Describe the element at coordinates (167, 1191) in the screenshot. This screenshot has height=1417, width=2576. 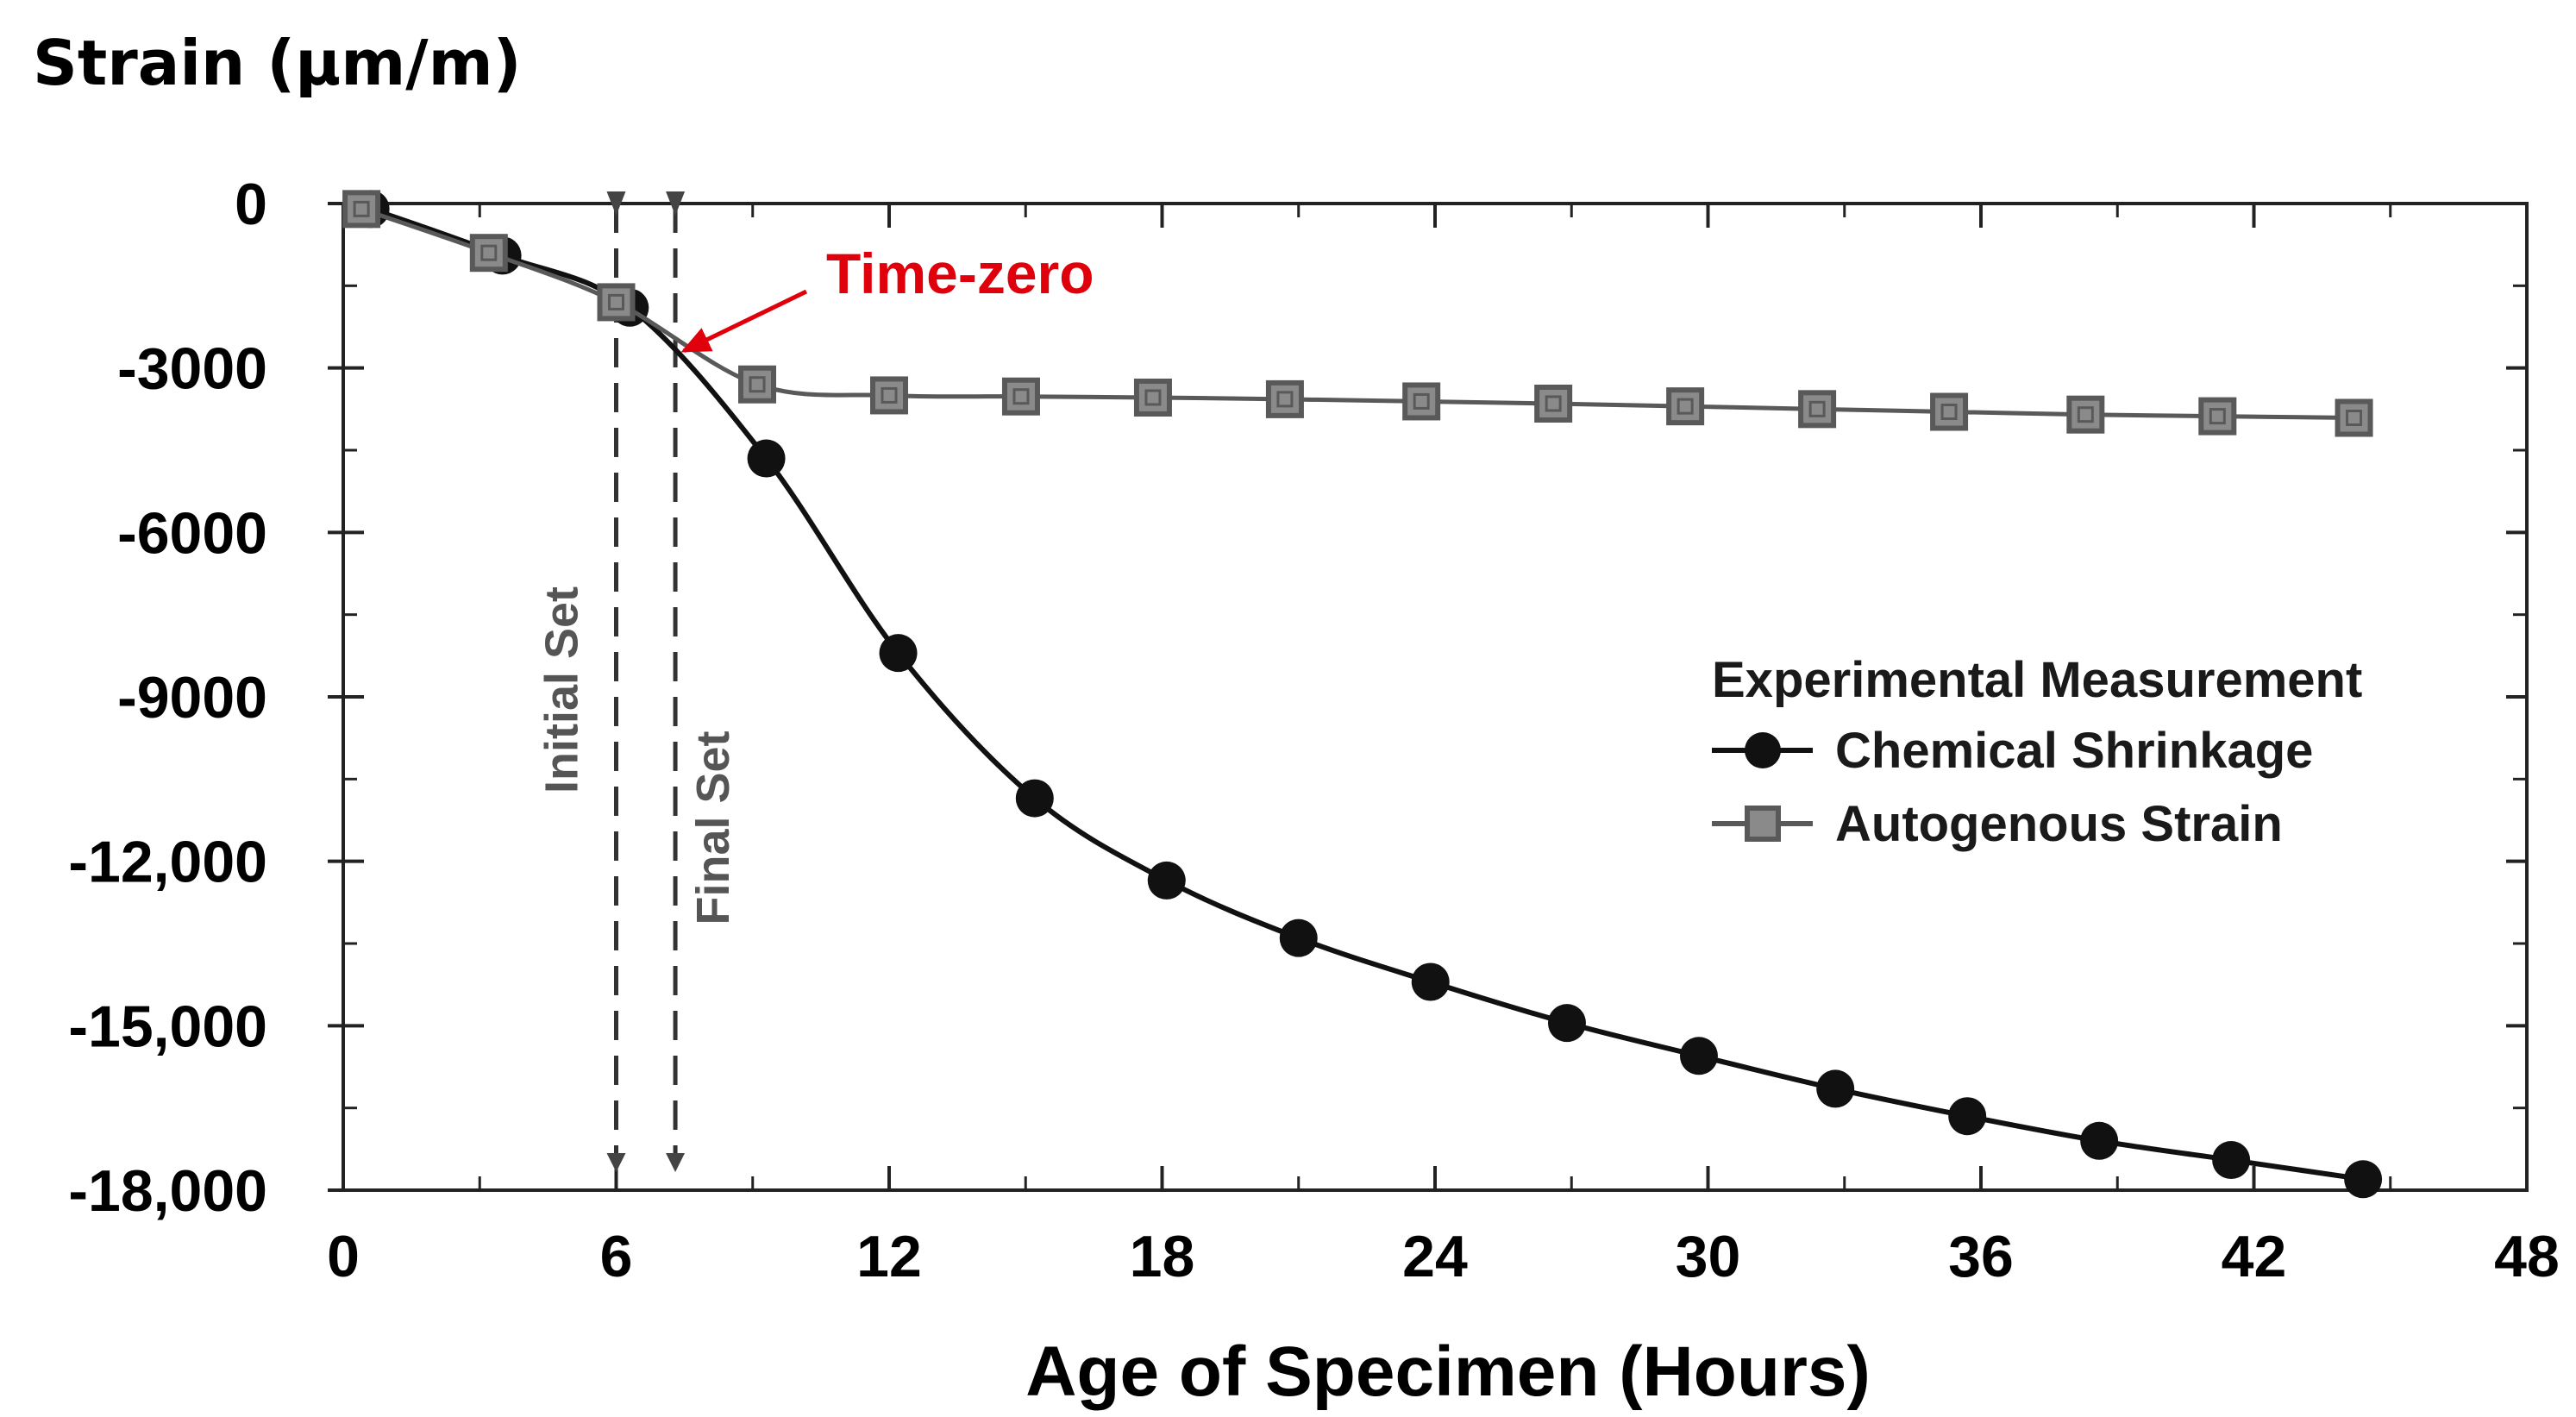
I see `y-tick-label: -18,000` at that location.